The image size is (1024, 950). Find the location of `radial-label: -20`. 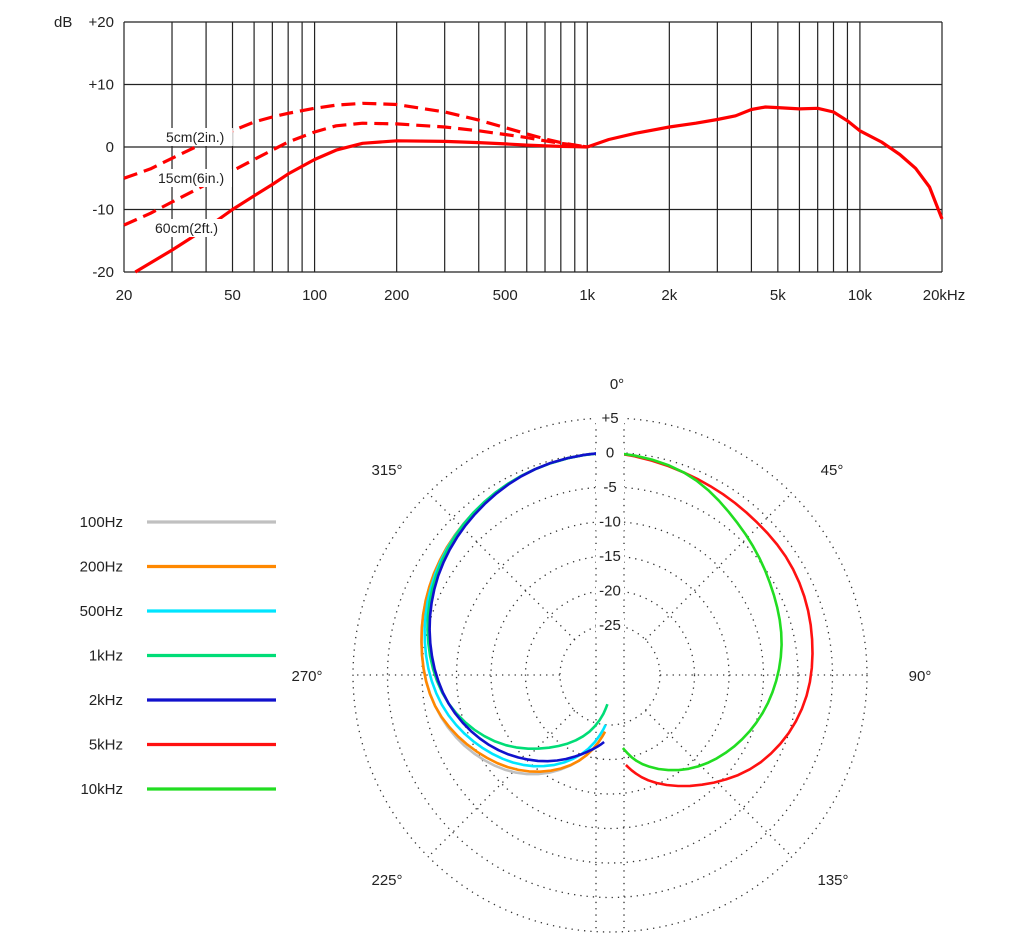

radial-label: -20 is located at coordinates (610, 591).